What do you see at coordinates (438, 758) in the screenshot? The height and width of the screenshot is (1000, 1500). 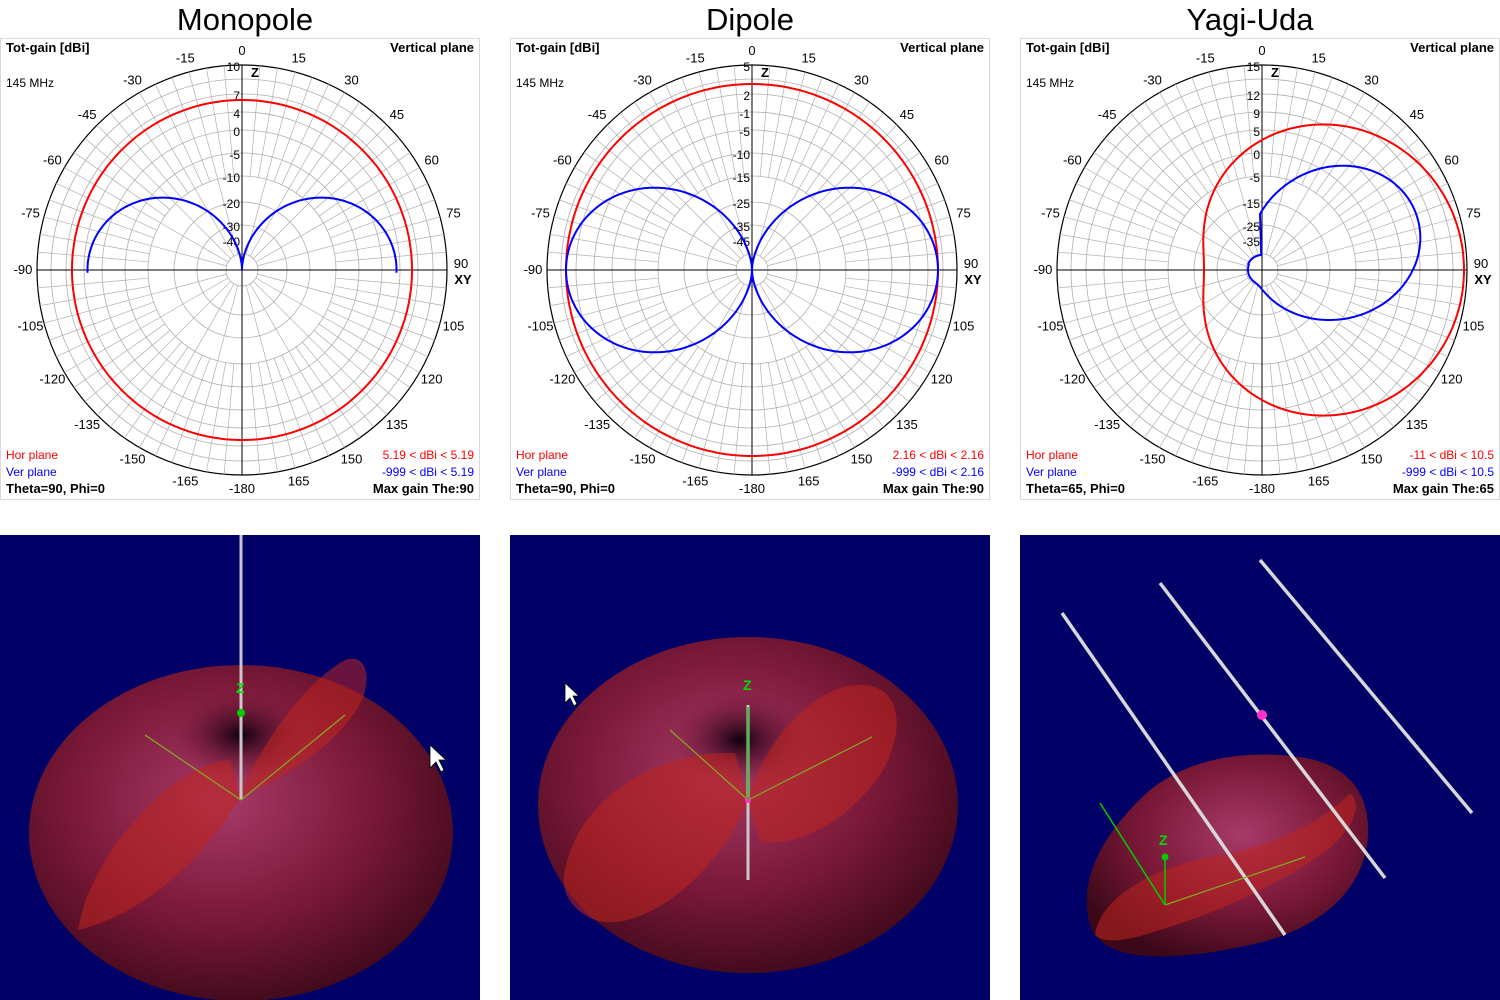 I see `mouse-cursor-icon` at bounding box center [438, 758].